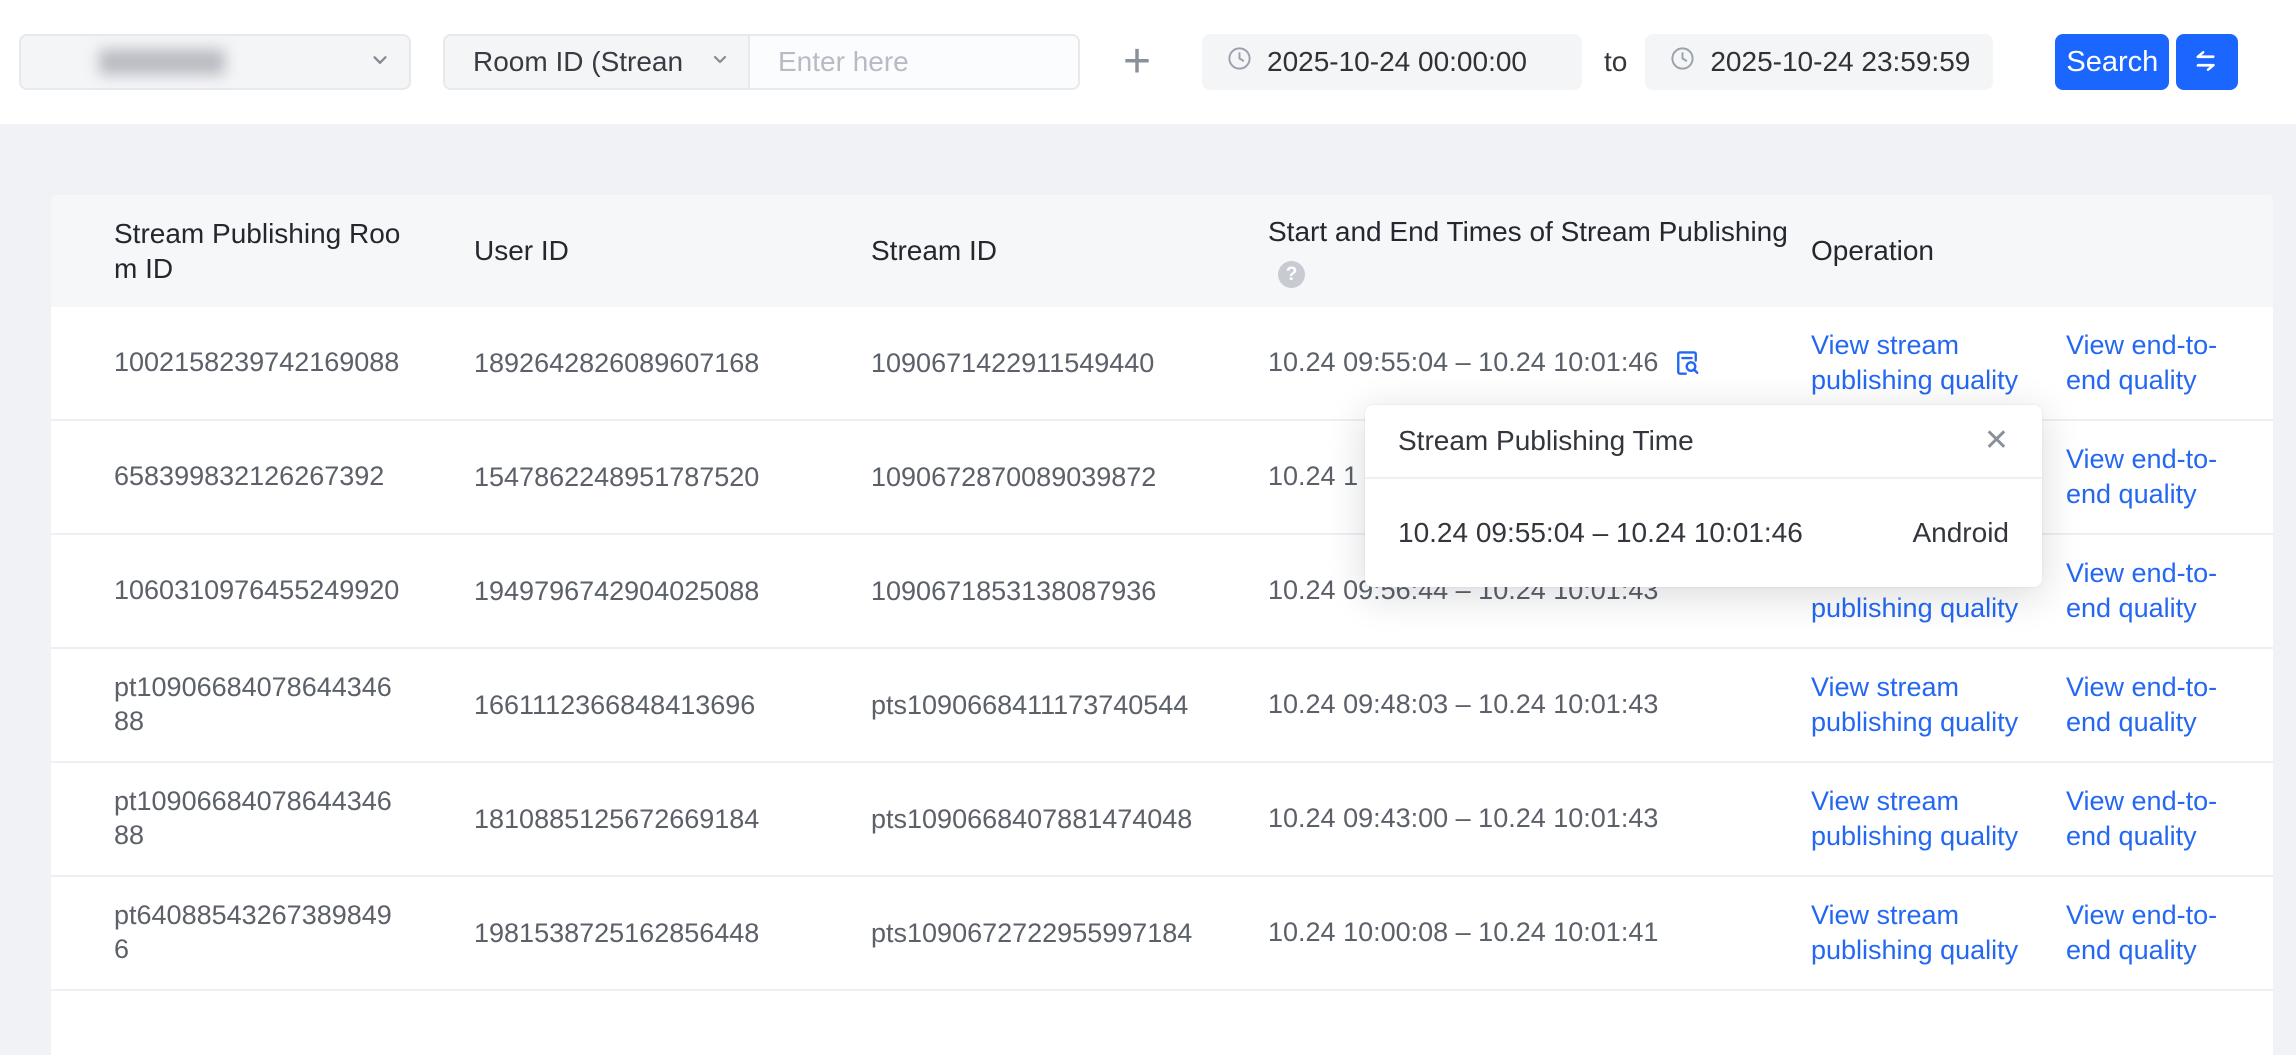 This screenshot has width=2296, height=1055. Describe the element at coordinates (617, 362) in the screenshot. I see `user-id-cell: 1892642826089607168` at that location.